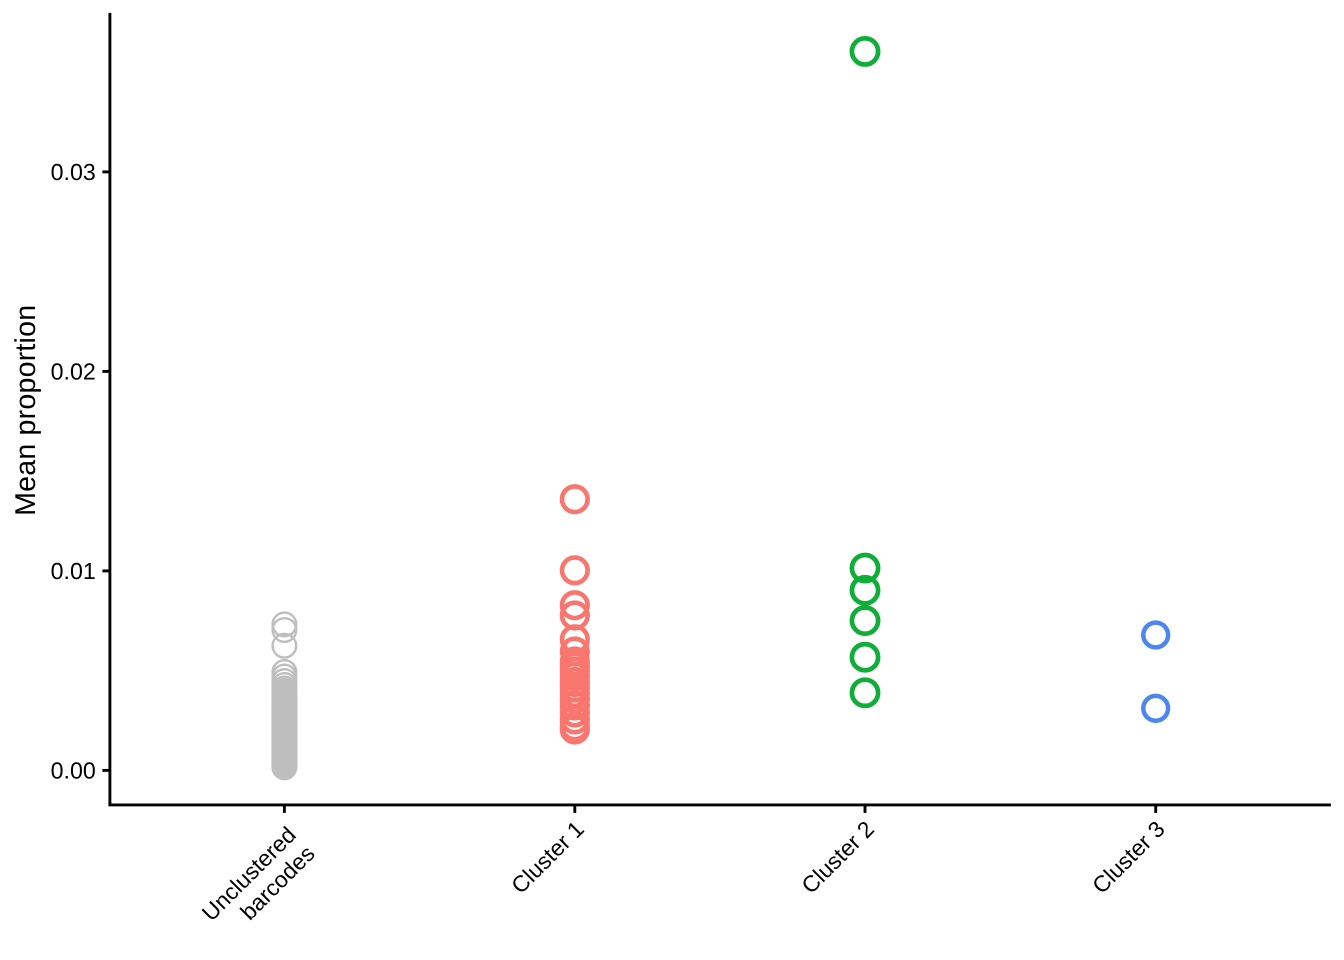 The width and height of the screenshot is (1344, 960). What do you see at coordinates (73, 770) in the screenshot?
I see `svg-text: 0.00` at bounding box center [73, 770].